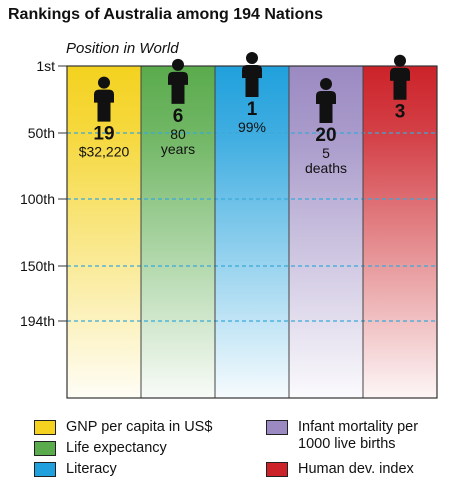 The image size is (457, 491). What do you see at coordinates (358, 435) in the screenshot?
I see `legend-label-infant-mortality: Infant mortality per 1000 live births` at bounding box center [358, 435].